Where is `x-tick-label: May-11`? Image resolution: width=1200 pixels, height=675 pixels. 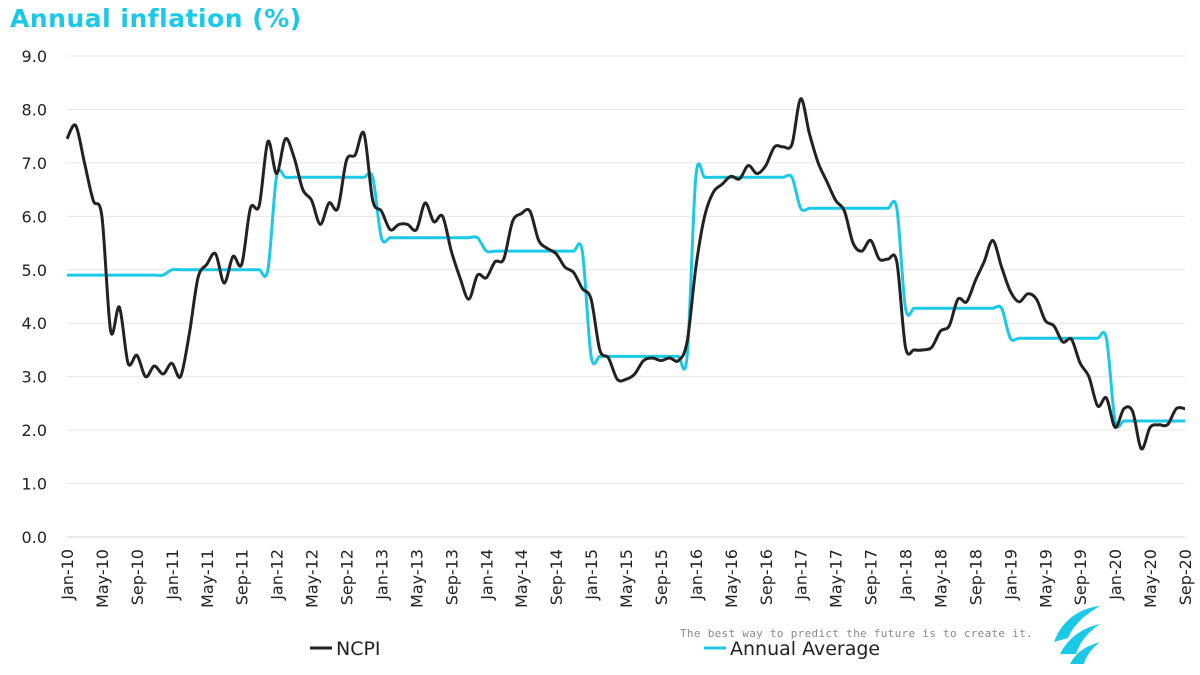 x-tick-label: May-11 is located at coordinates (207, 578).